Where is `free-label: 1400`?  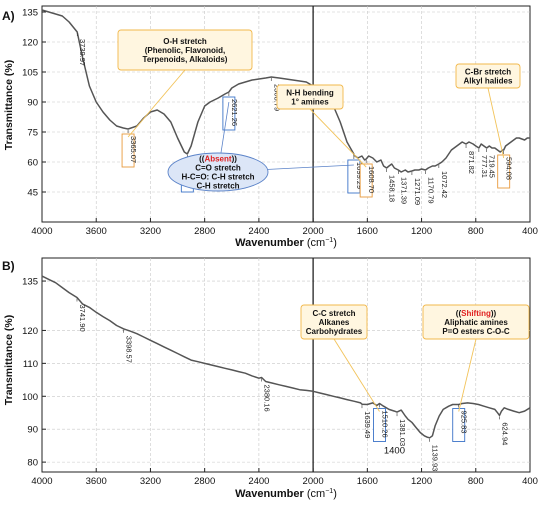 free-label: 1400 is located at coordinates (394, 450).